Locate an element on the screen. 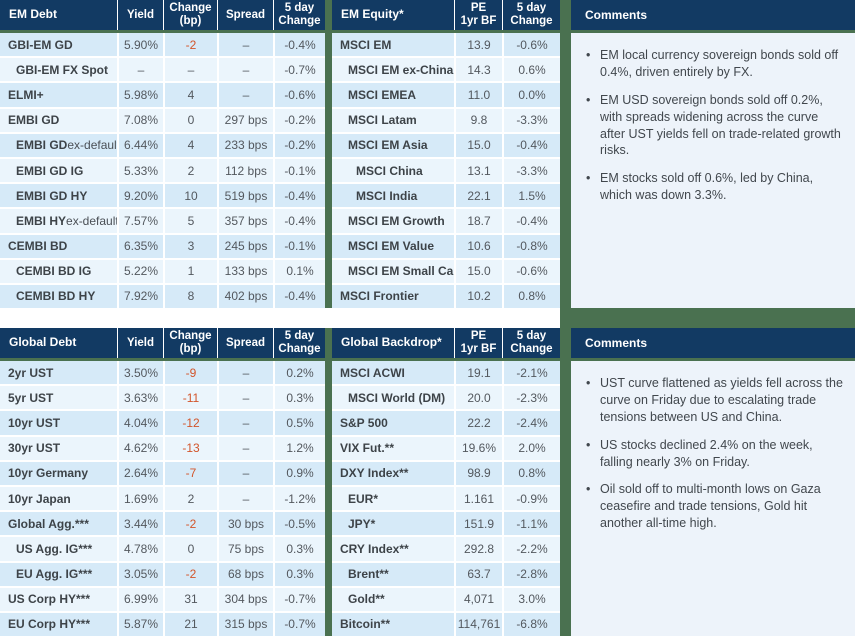 This screenshot has width=855, height=636. row-label-main: CEMBI BD IG is located at coordinates (54, 271).